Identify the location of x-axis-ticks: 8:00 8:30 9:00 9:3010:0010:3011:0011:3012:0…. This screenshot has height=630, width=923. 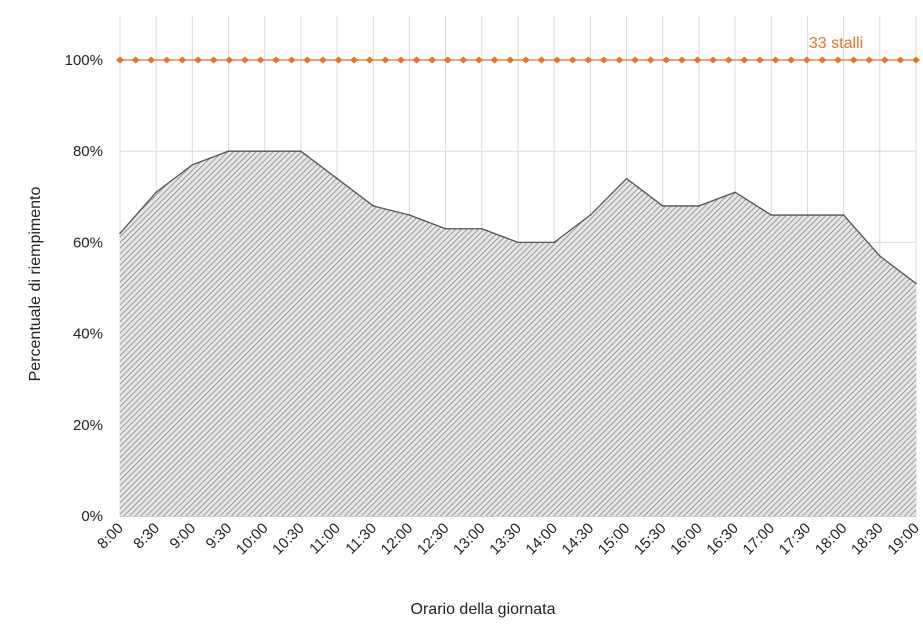
(508, 539).